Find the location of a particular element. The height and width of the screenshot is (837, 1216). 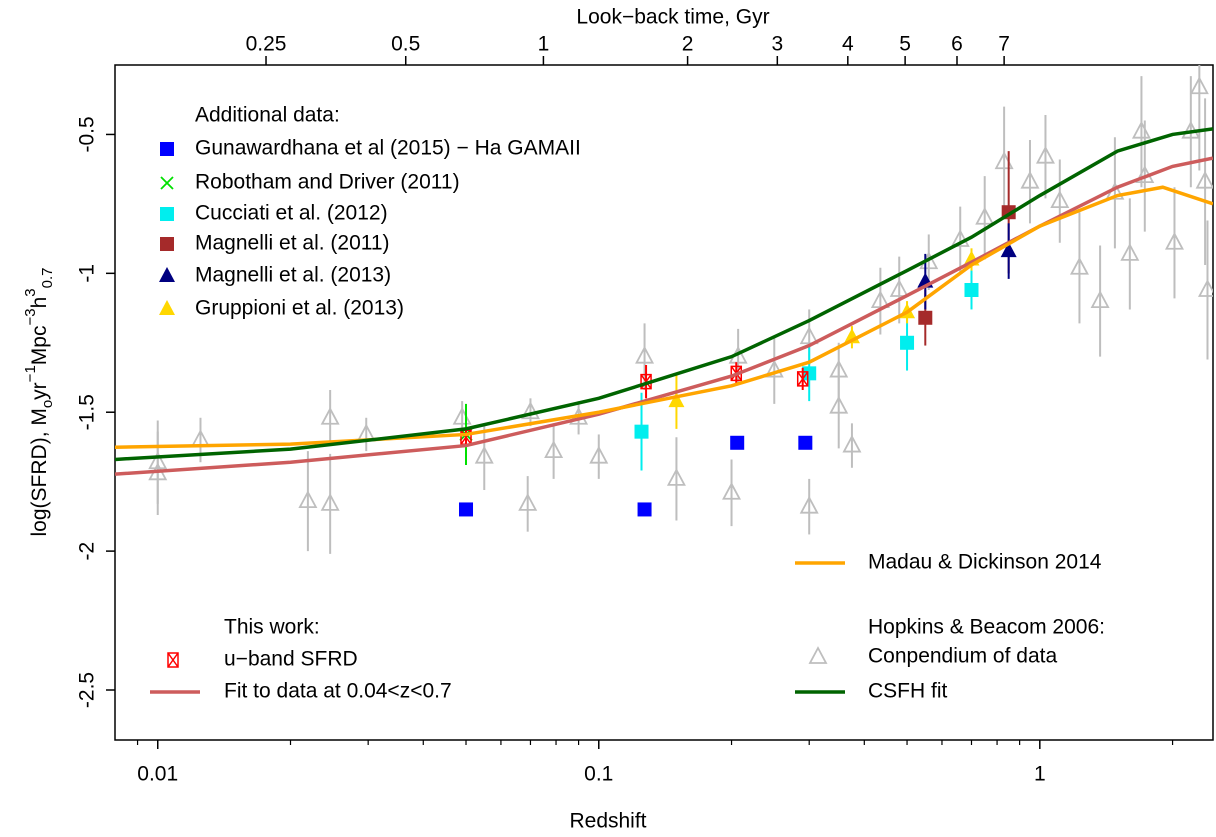

x-axis-label: Redshift is located at coordinates (607, 821).